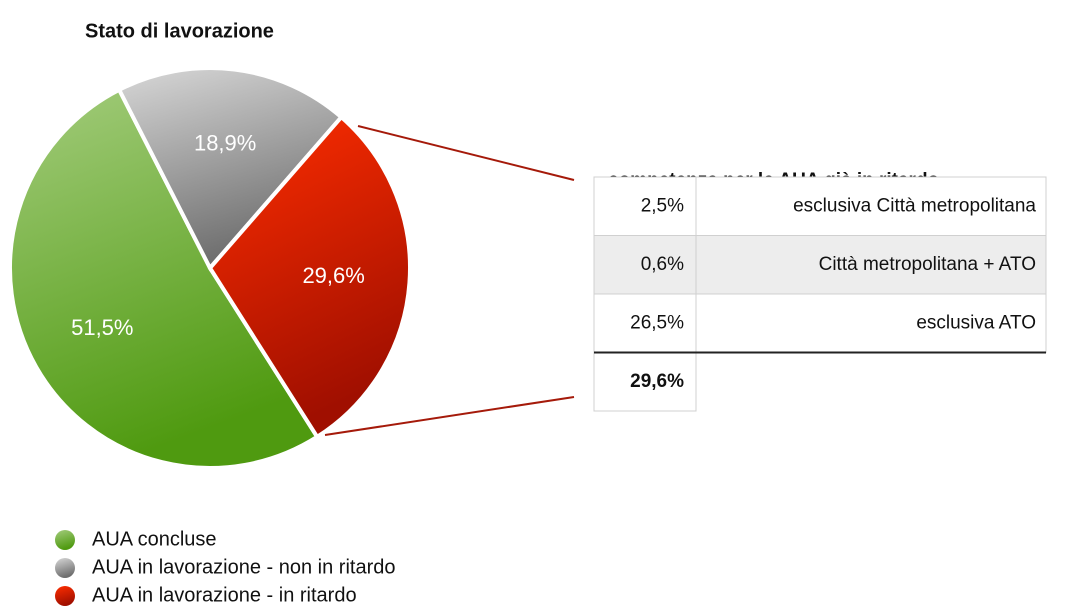  I want to click on table-cell: 0,6%, so click(662, 264).